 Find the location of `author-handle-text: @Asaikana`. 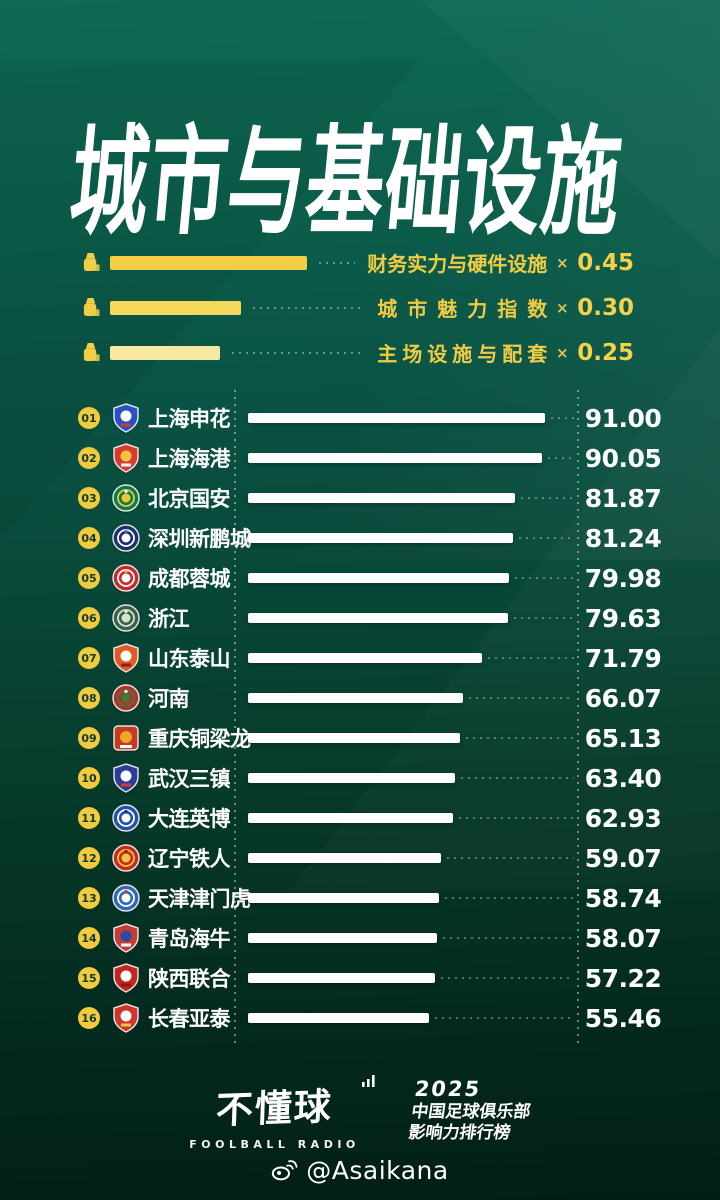

author-handle-text: @Asaikana is located at coordinates (377, 1170).